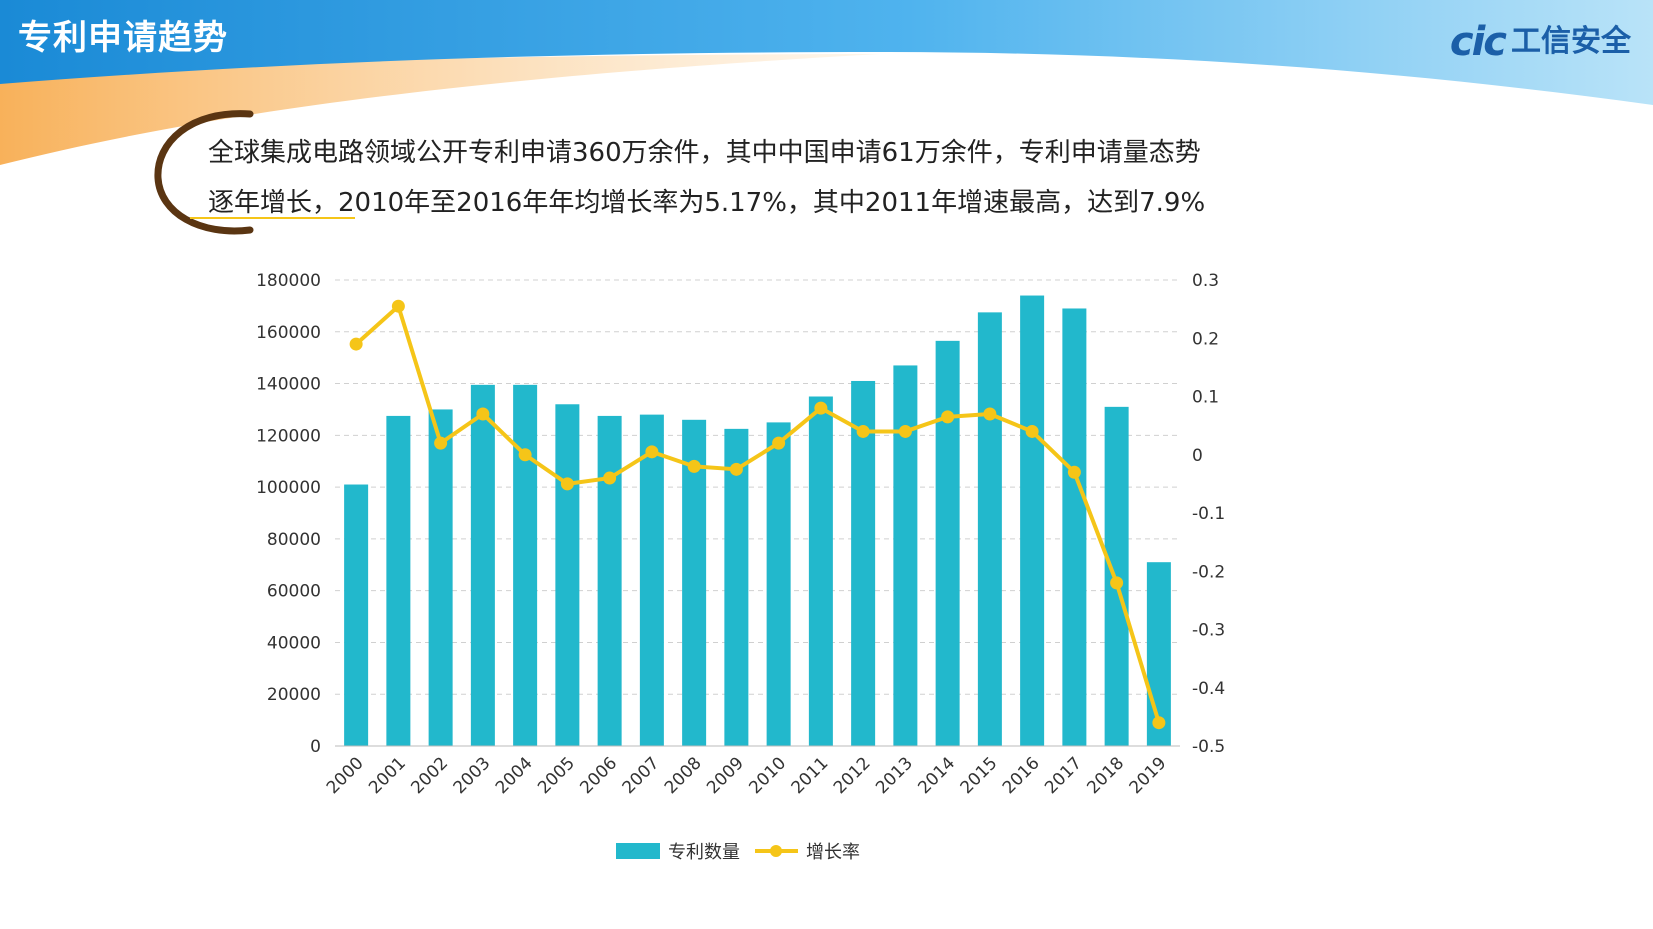 The image size is (1653, 929). I want to click on x-axis-tick-label: 2018, so click(1105, 775).